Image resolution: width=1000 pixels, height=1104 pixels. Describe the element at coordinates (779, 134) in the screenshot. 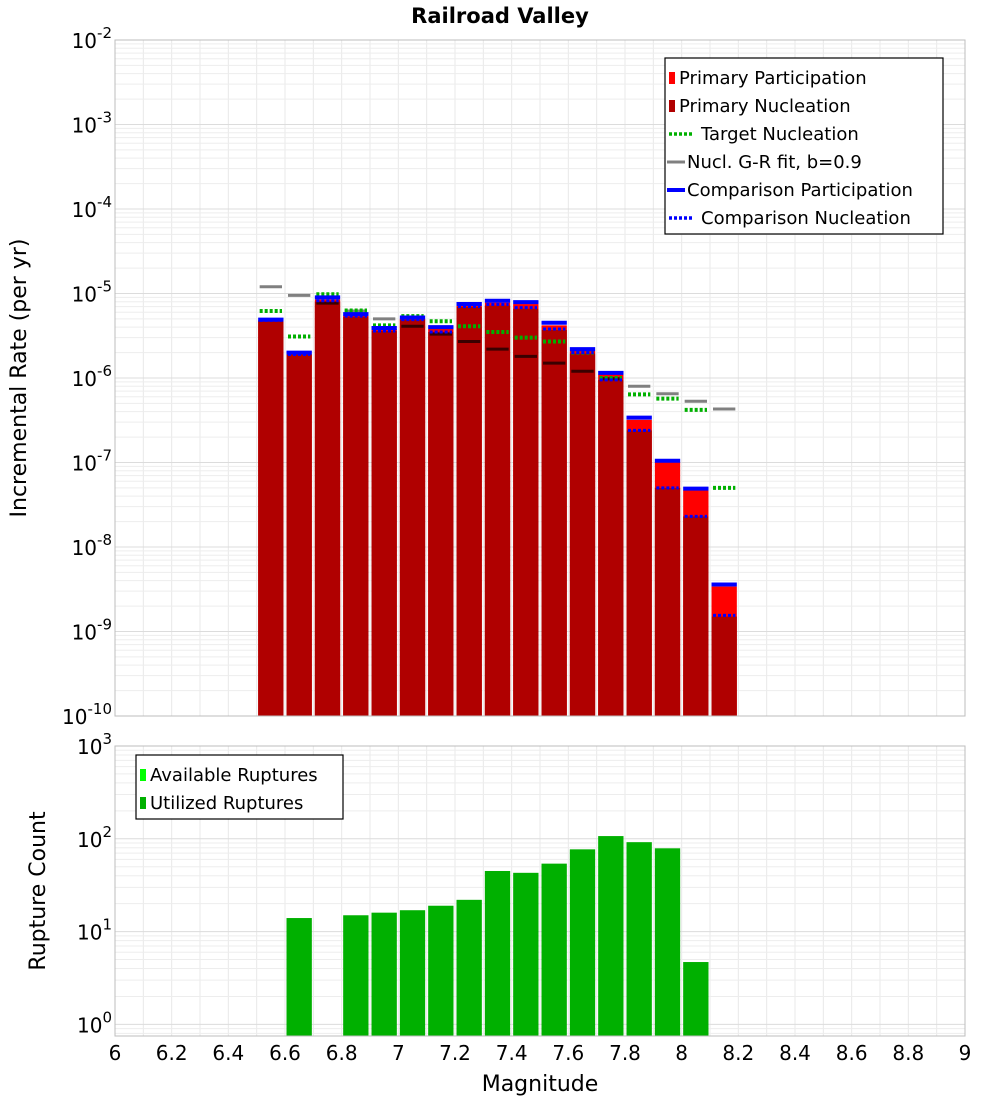

I see `legend-label: Target Nucleation` at that location.